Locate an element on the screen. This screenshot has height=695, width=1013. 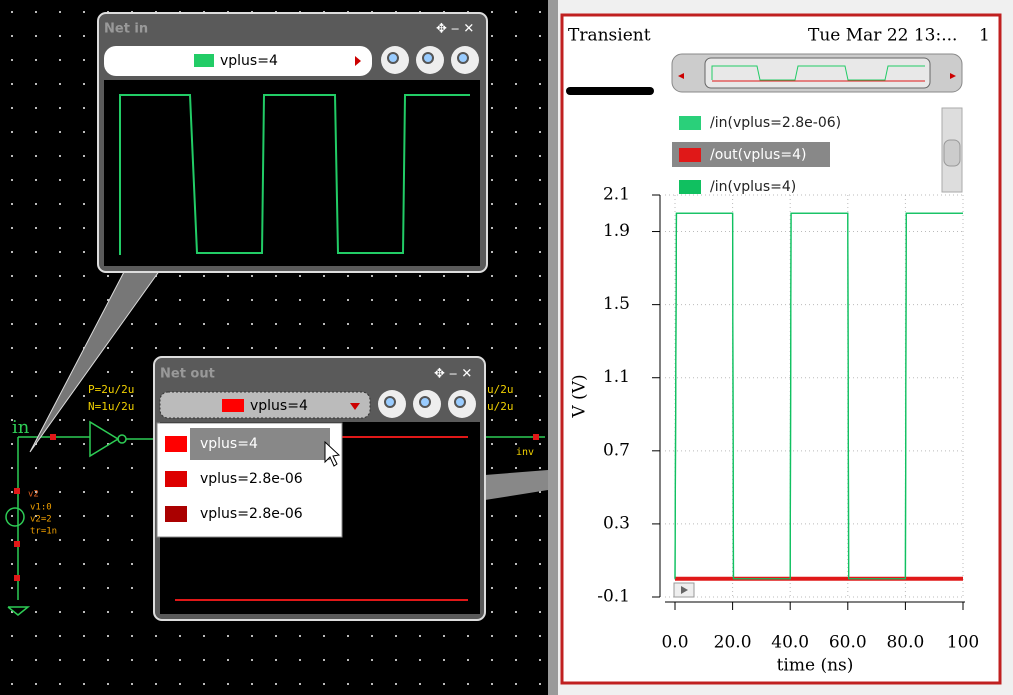
play-icon is located at coordinates (684, 590).